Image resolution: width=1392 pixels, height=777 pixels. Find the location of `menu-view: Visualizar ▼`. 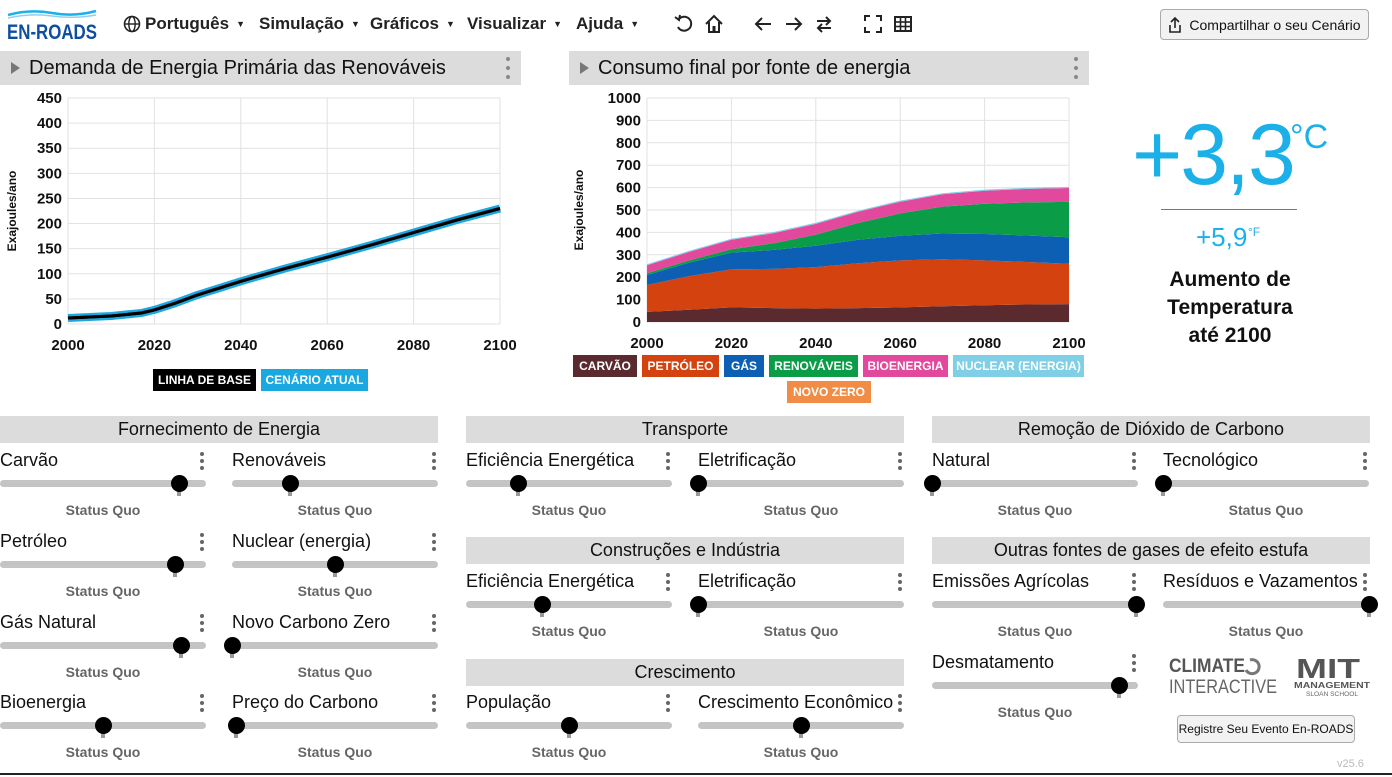

menu-view: Visualizar ▼ is located at coordinates (514, 24).